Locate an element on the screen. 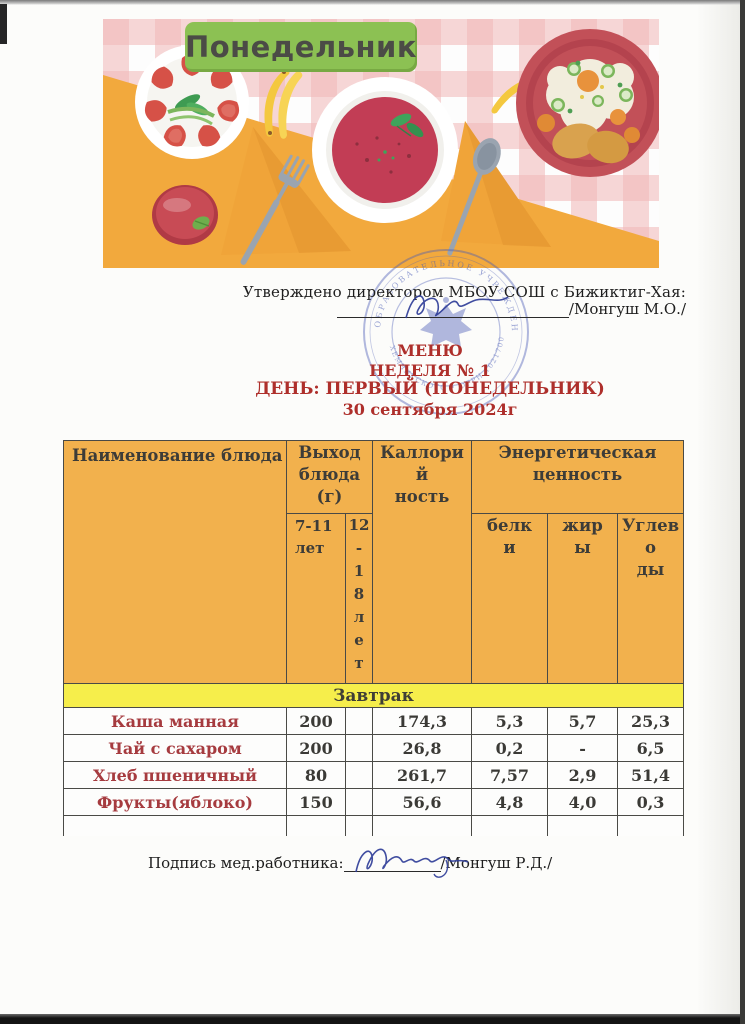 The height and width of the screenshot is (1024, 745). col-header-age-12-18: 12 - 1 8 л е т is located at coordinates (359, 598).